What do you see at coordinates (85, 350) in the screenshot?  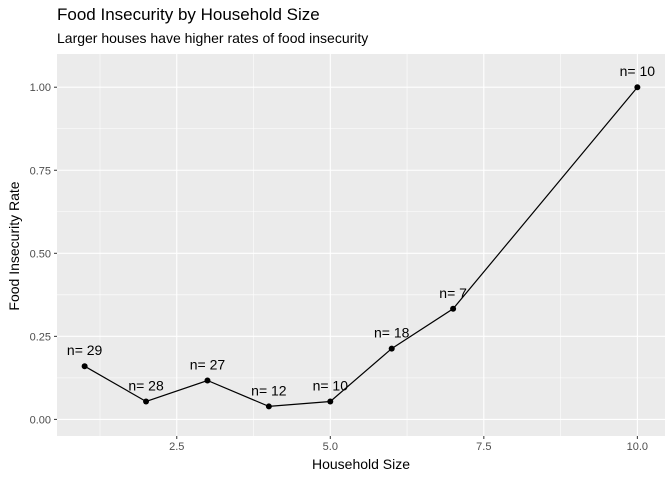 I see `data-label: n= 29` at bounding box center [85, 350].